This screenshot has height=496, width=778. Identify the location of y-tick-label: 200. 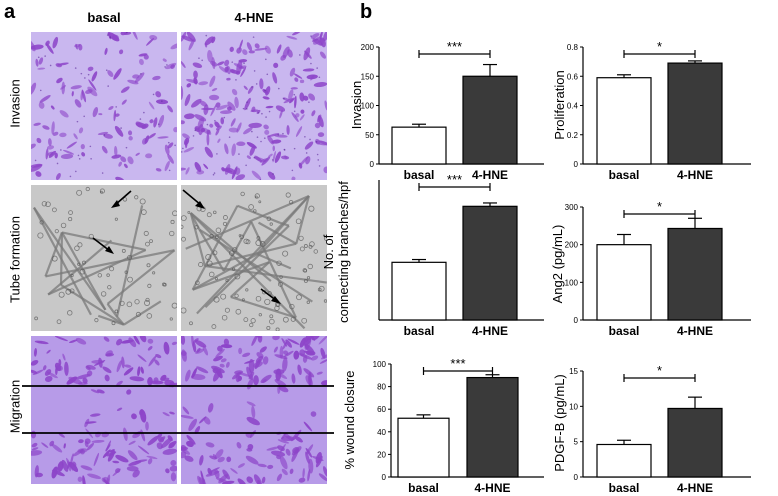
(572, 245).